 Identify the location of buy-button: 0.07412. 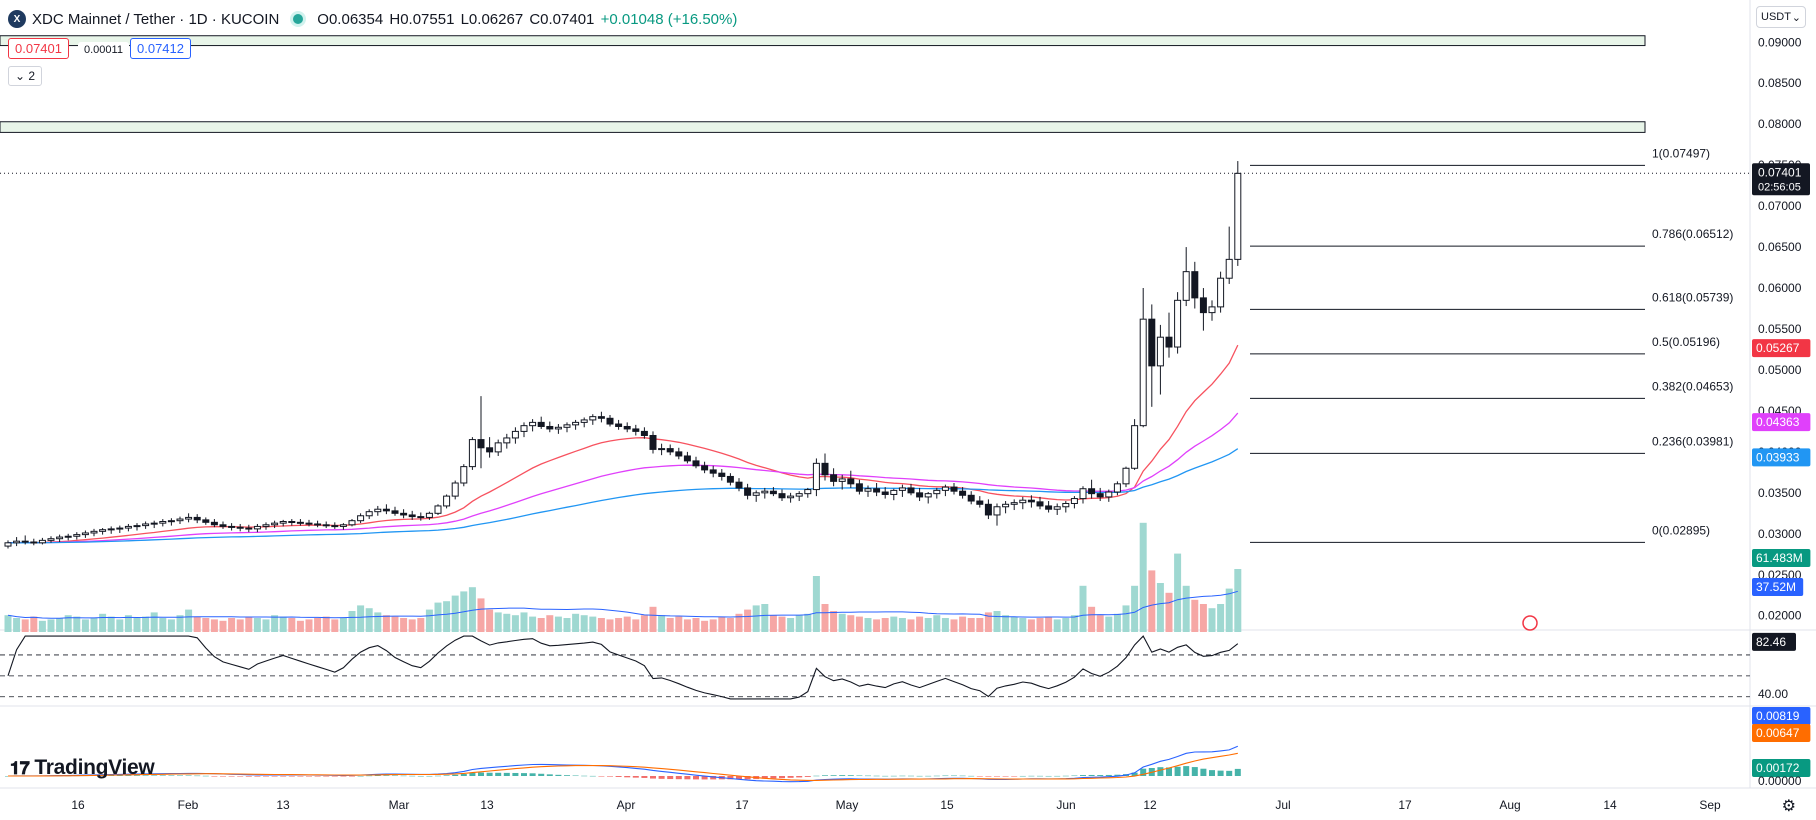
(160, 48).